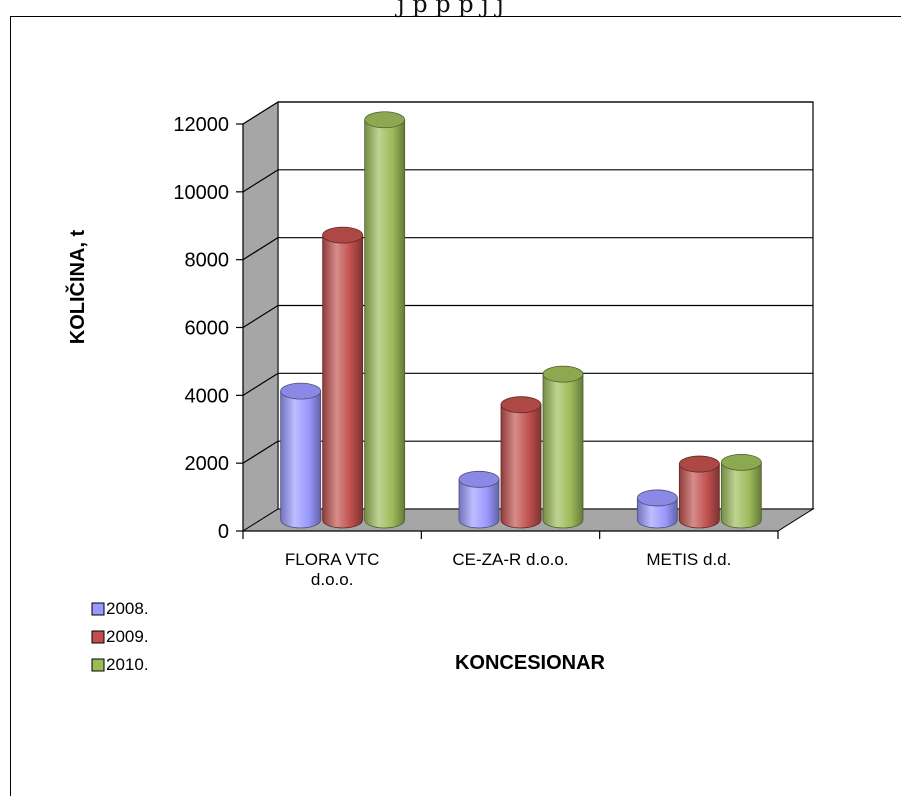 The width and height of the screenshot is (901, 796). Describe the element at coordinates (77, 286) in the screenshot. I see `y-axis-title: KOLIČINA, t` at that location.